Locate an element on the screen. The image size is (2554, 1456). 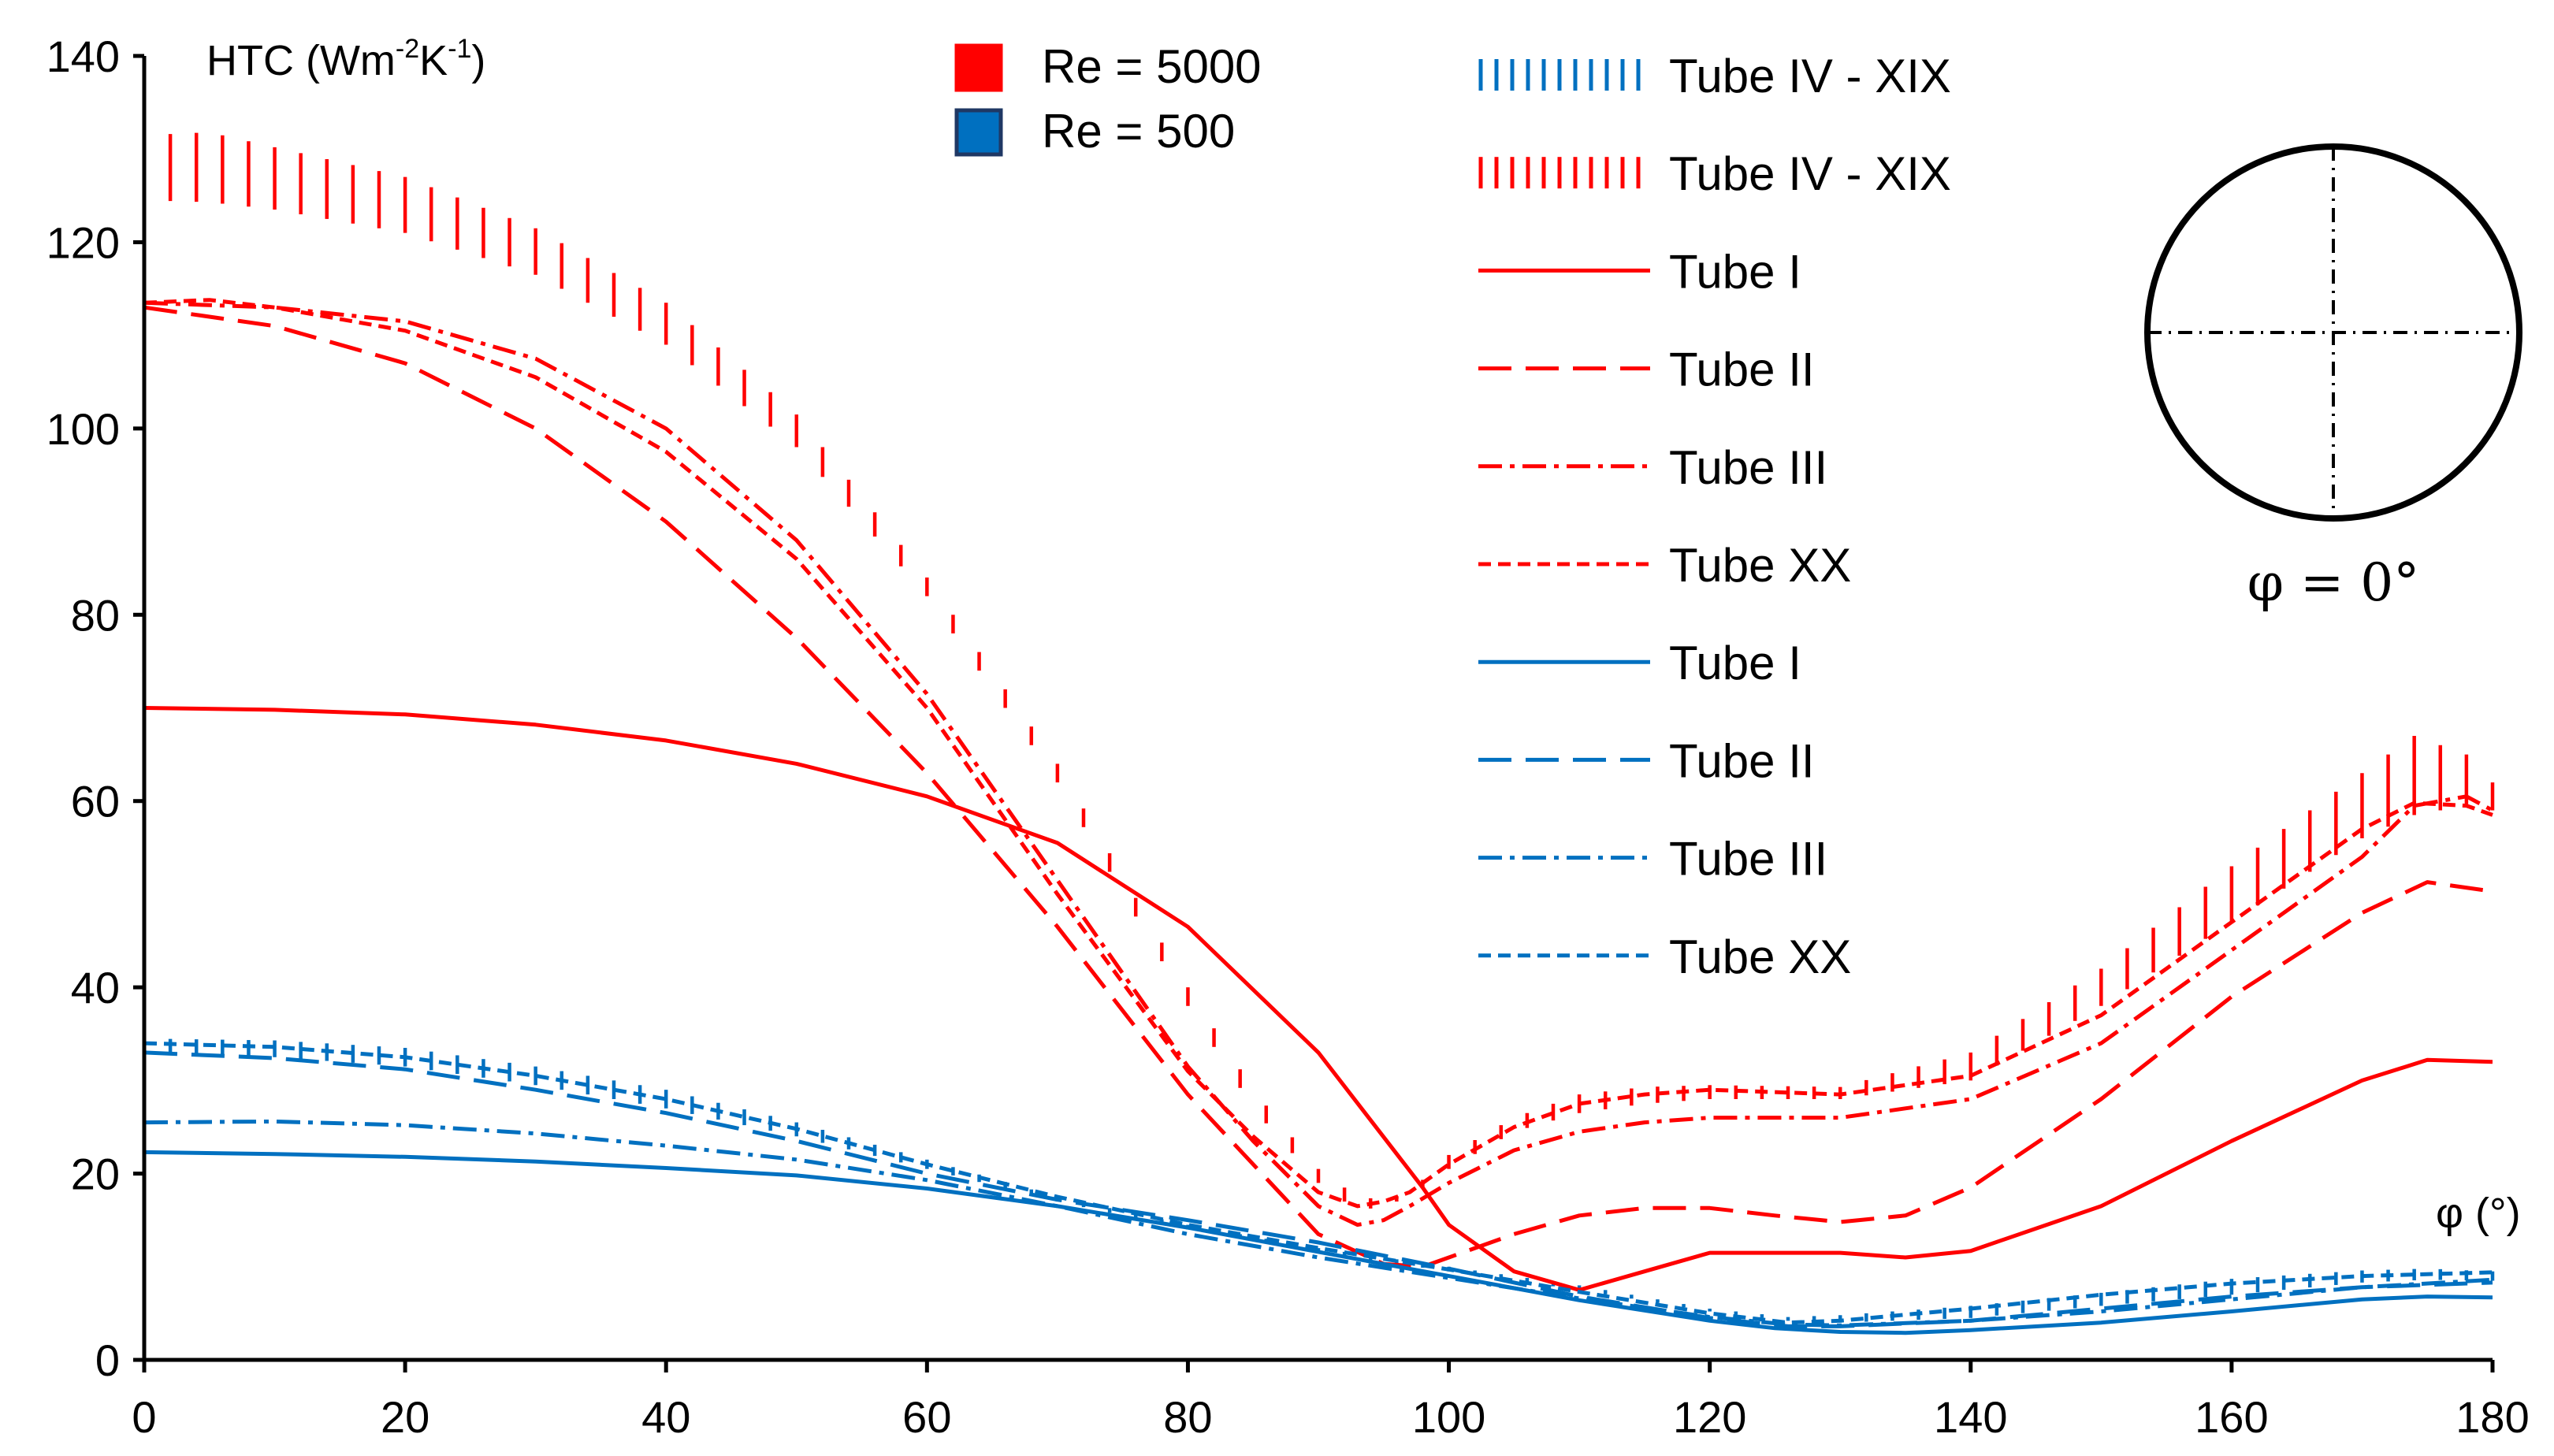
inset-angle-label: φ = 0° is located at coordinates (2333, 582).